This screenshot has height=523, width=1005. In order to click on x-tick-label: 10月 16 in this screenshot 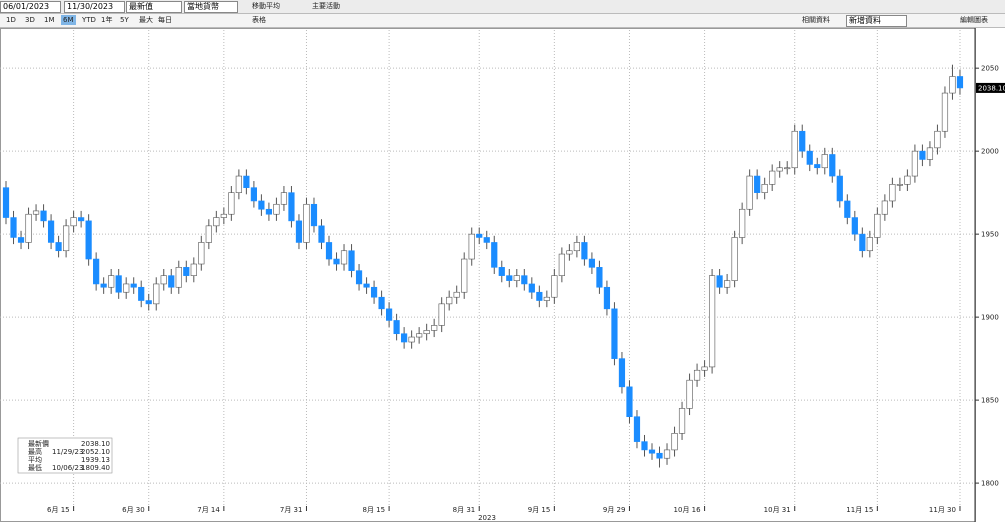, I will do `click(688, 510)`.